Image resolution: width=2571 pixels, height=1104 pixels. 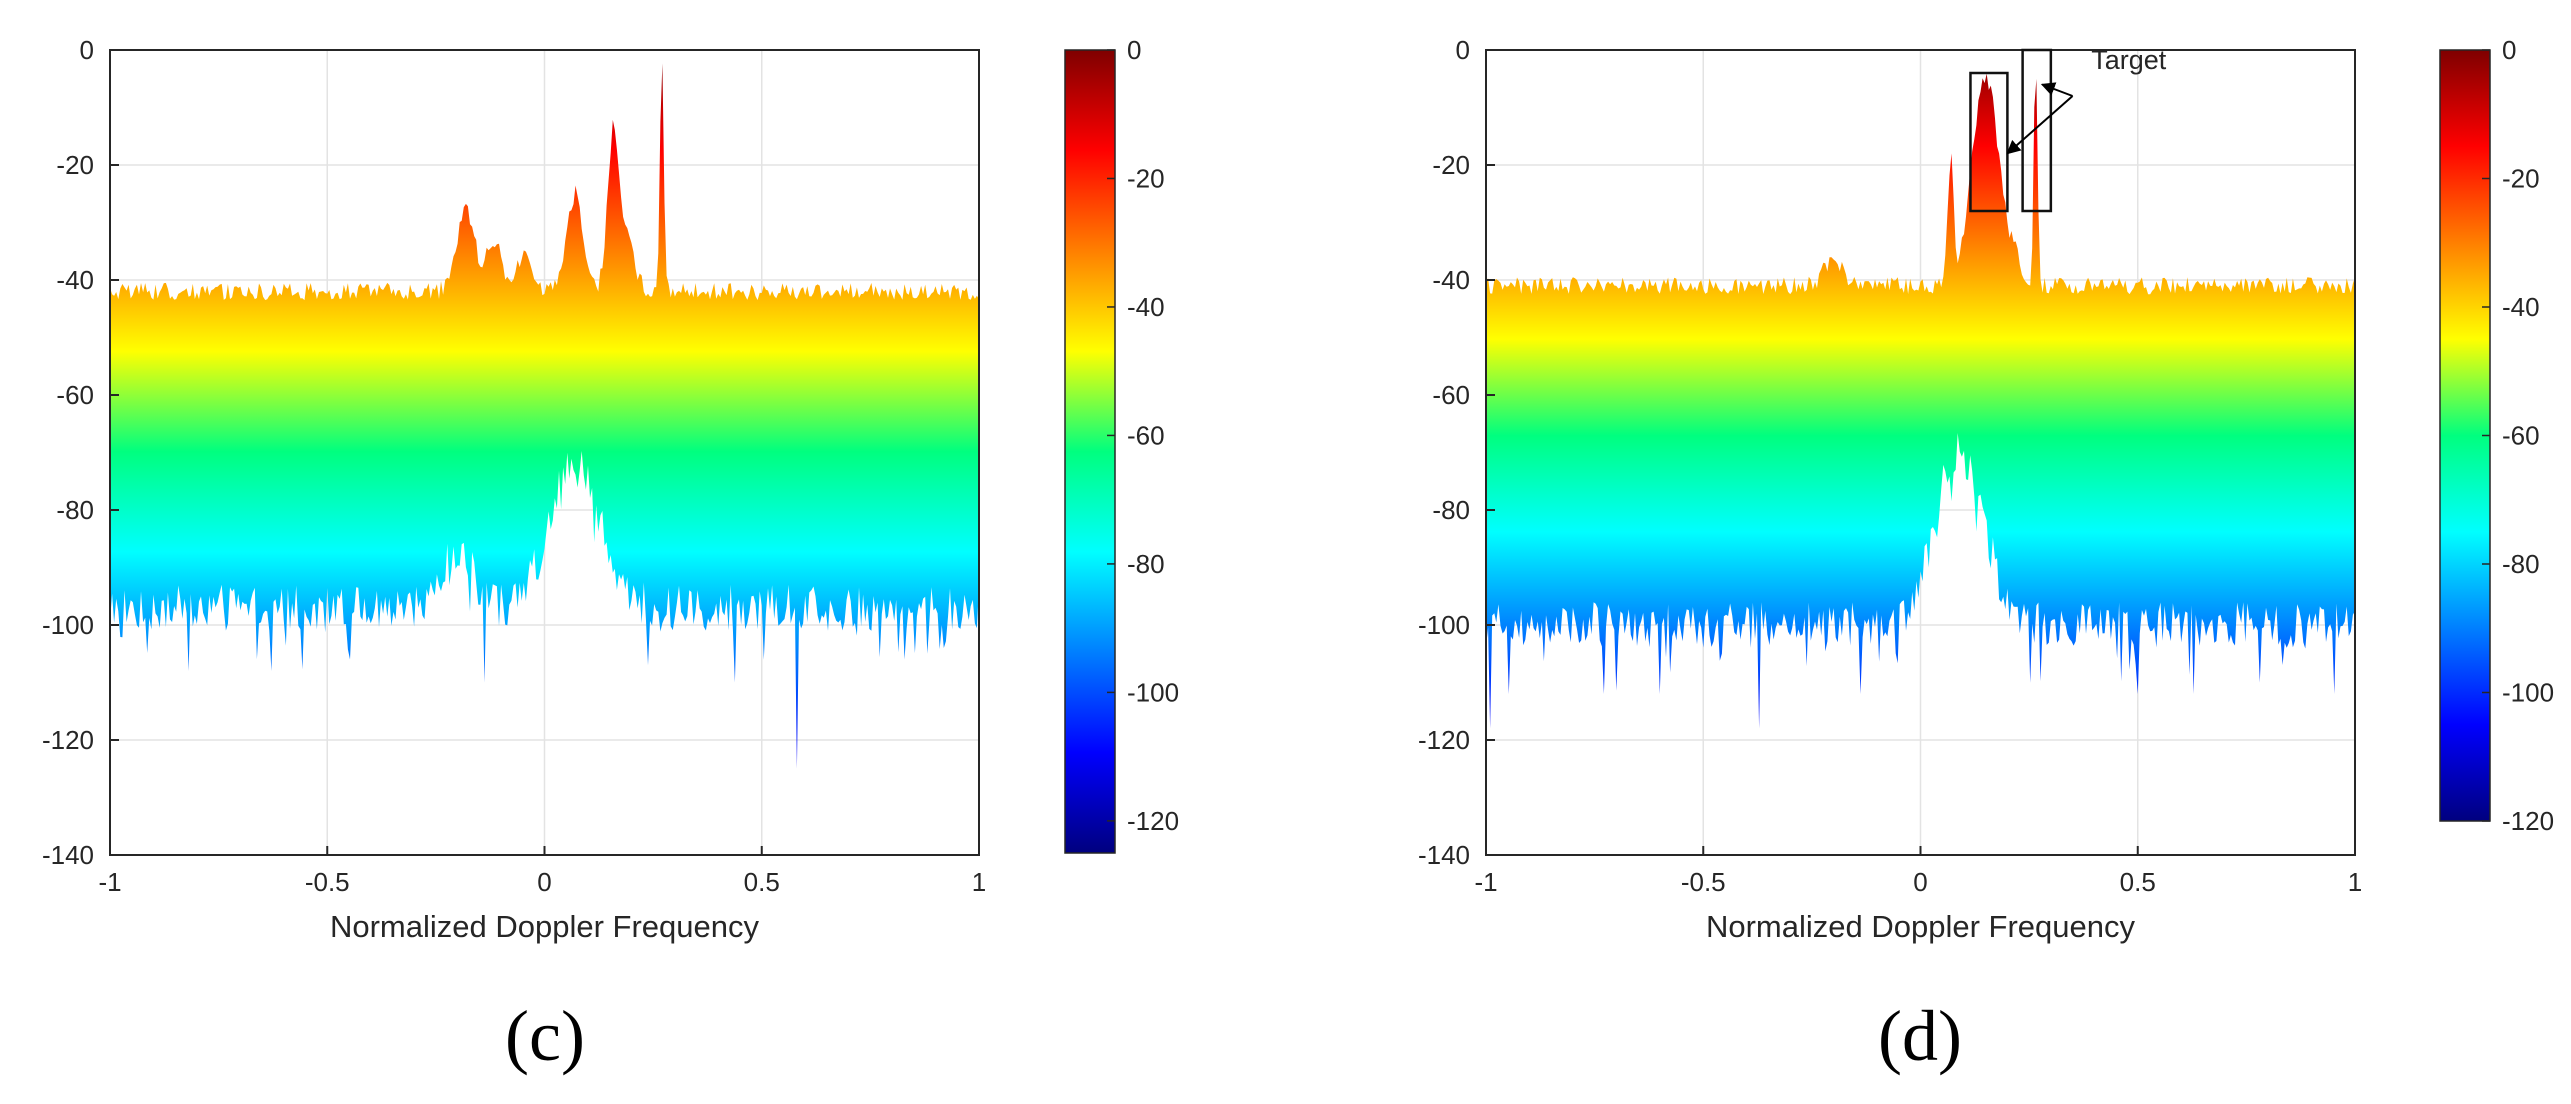 What do you see at coordinates (545, 1036) in the screenshot?
I see `panel-label: (c)` at bounding box center [545, 1036].